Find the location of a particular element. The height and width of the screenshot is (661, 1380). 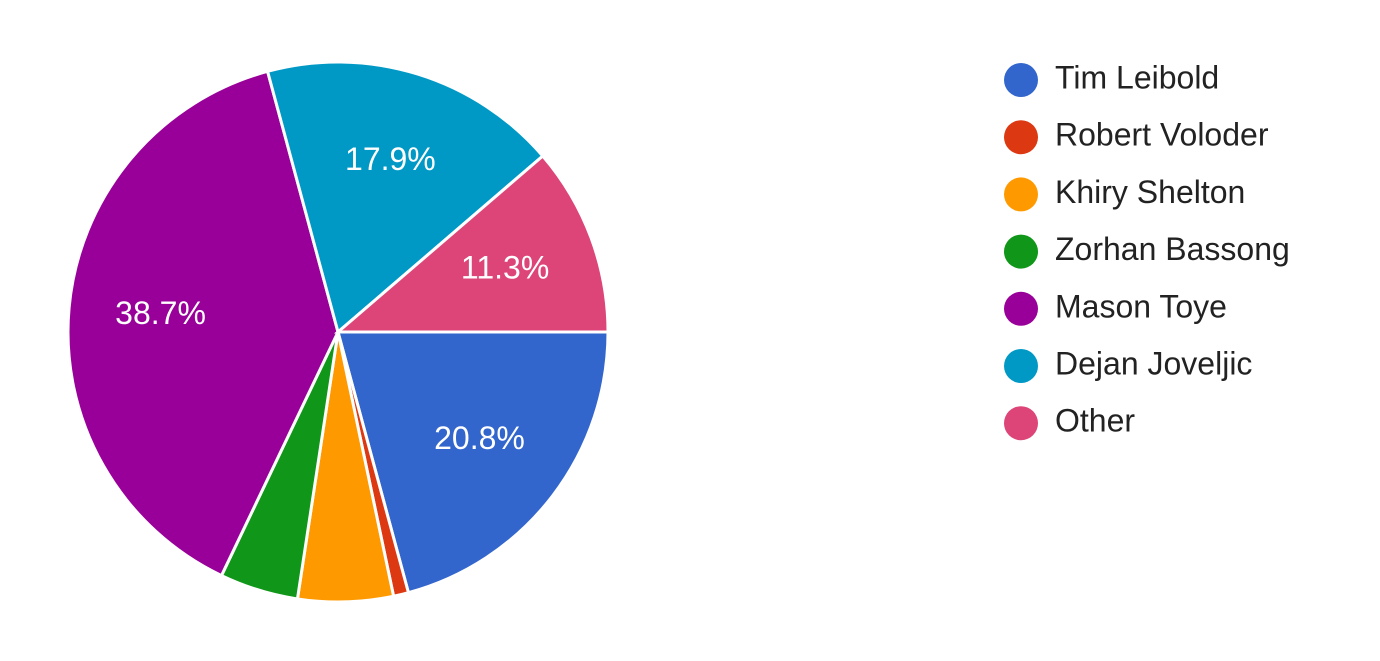

legend-label: Zorhan Bassong is located at coordinates (1172, 249).